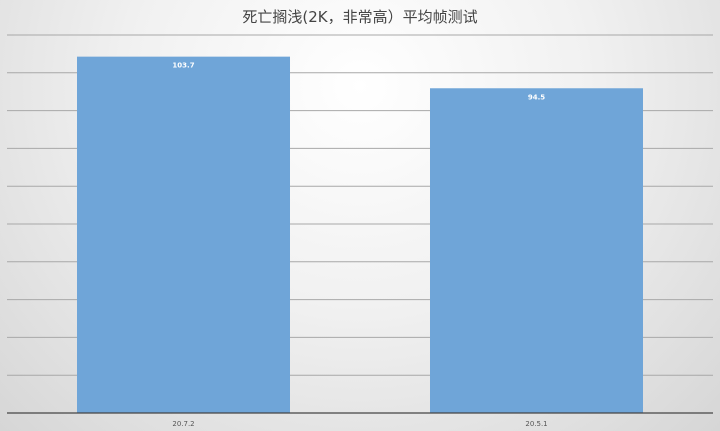 Image resolution: width=720 pixels, height=431 pixels. I want to click on data-label: 103.7, so click(183, 66).